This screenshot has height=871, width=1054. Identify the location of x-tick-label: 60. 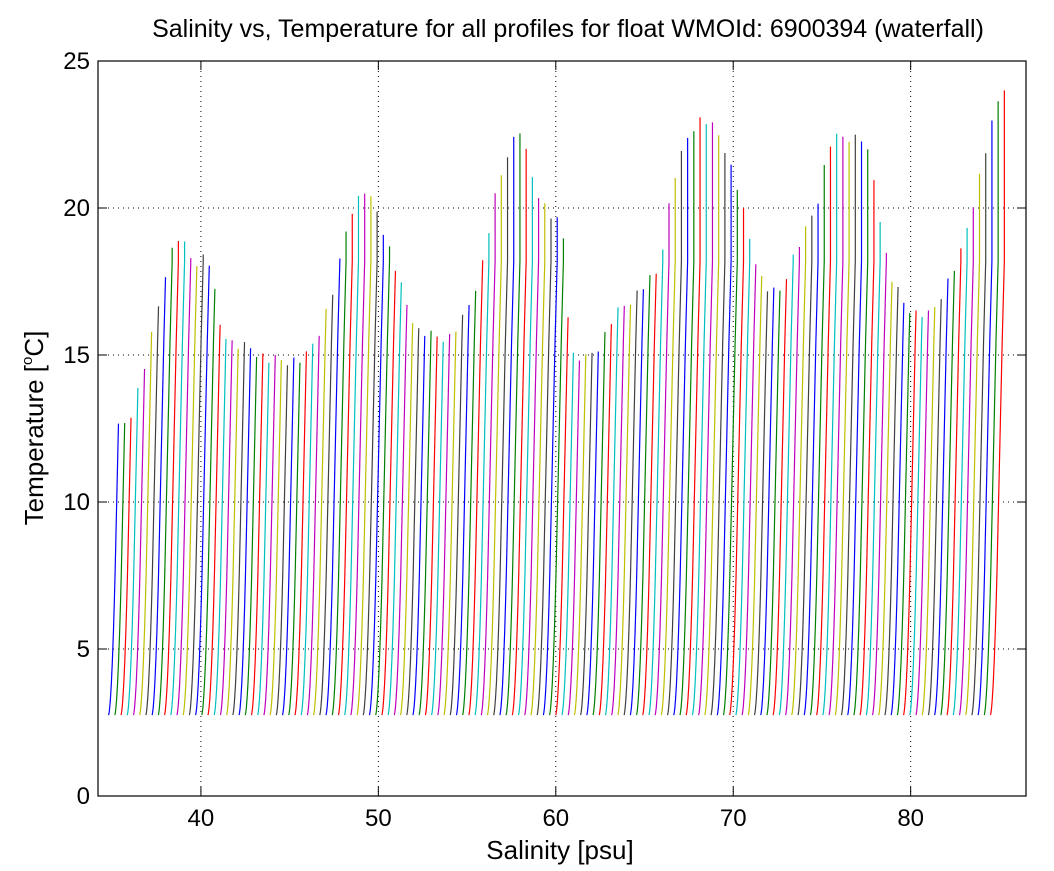
(555, 818).